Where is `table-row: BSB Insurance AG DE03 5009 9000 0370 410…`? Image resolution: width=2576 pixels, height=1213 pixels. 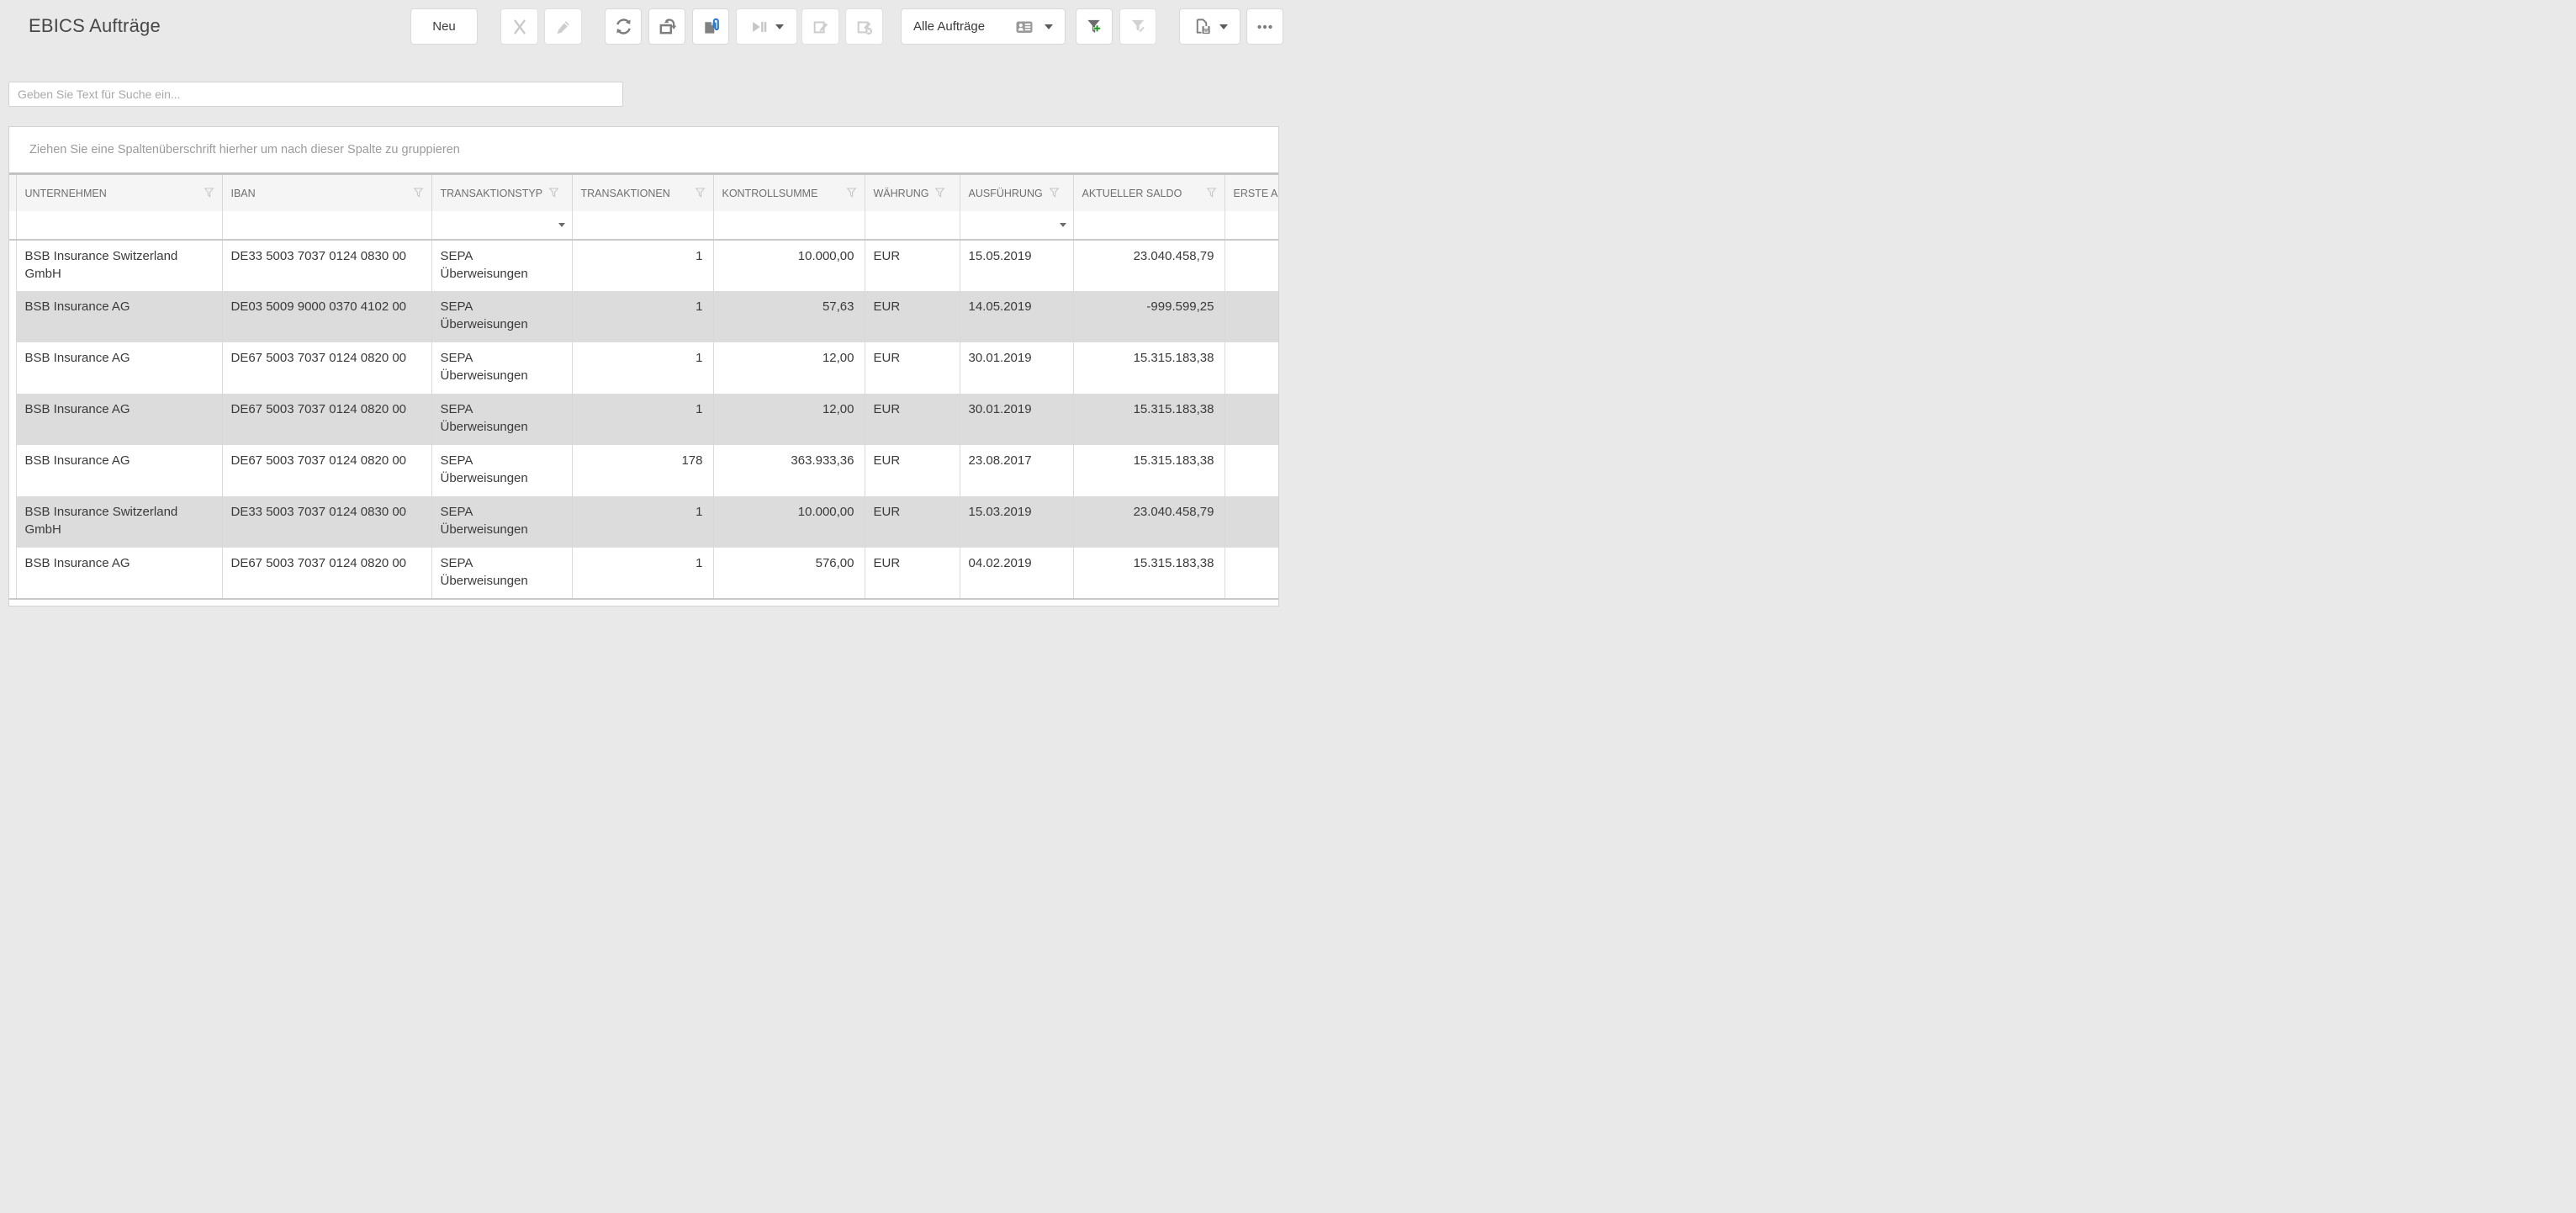 table-row: BSB Insurance AG DE03 5009 9000 0370 410… is located at coordinates (643, 316).